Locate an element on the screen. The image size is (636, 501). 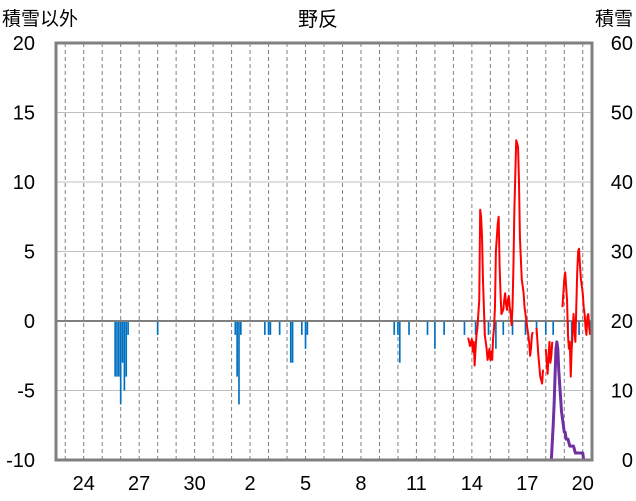
x-tick-label: 2 is located at coordinates (250, 484).